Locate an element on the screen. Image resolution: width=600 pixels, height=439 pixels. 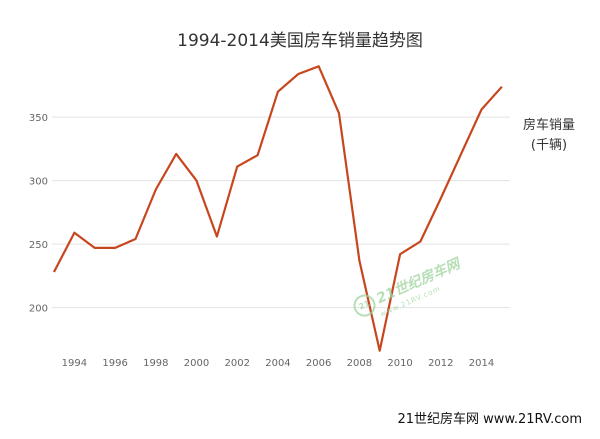
x-tick-label: 1998 is located at coordinates (155, 363).